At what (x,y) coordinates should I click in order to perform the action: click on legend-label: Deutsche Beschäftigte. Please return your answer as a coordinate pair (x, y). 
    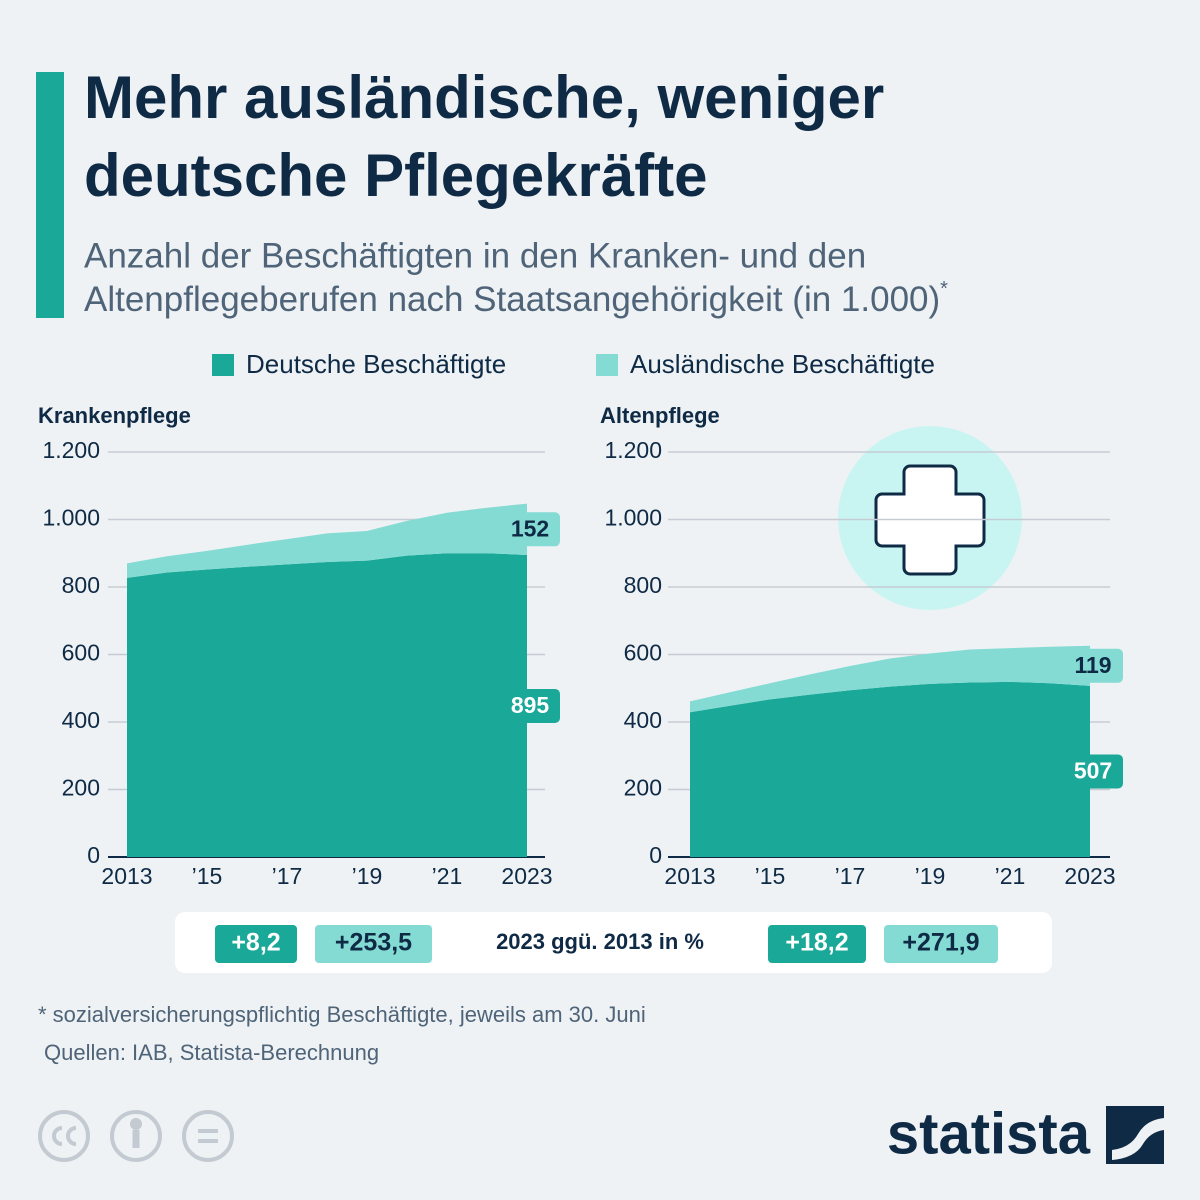
    Looking at the image, I should click on (376, 364).